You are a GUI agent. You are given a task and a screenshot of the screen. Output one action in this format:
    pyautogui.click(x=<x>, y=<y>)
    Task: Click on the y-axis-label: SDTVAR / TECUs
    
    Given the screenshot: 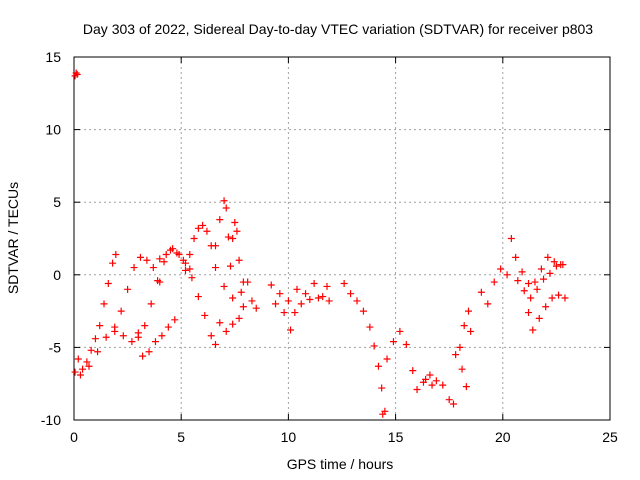 What is the action you would take?
    pyautogui.click(x=13, y=238)
    